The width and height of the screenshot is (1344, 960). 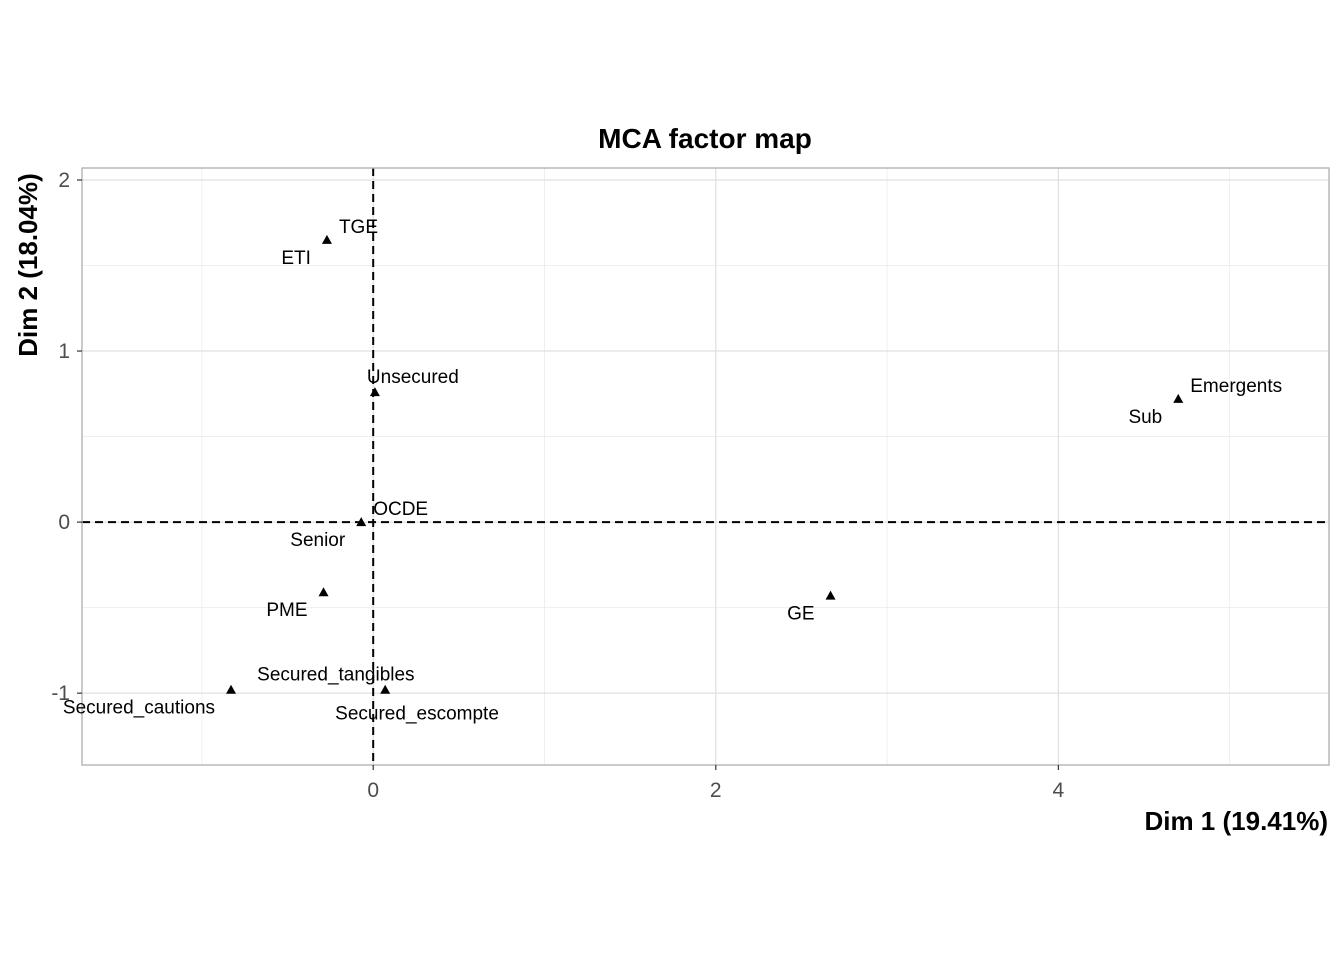 I want to click on point-label: GE, so click(x=800, y=614).